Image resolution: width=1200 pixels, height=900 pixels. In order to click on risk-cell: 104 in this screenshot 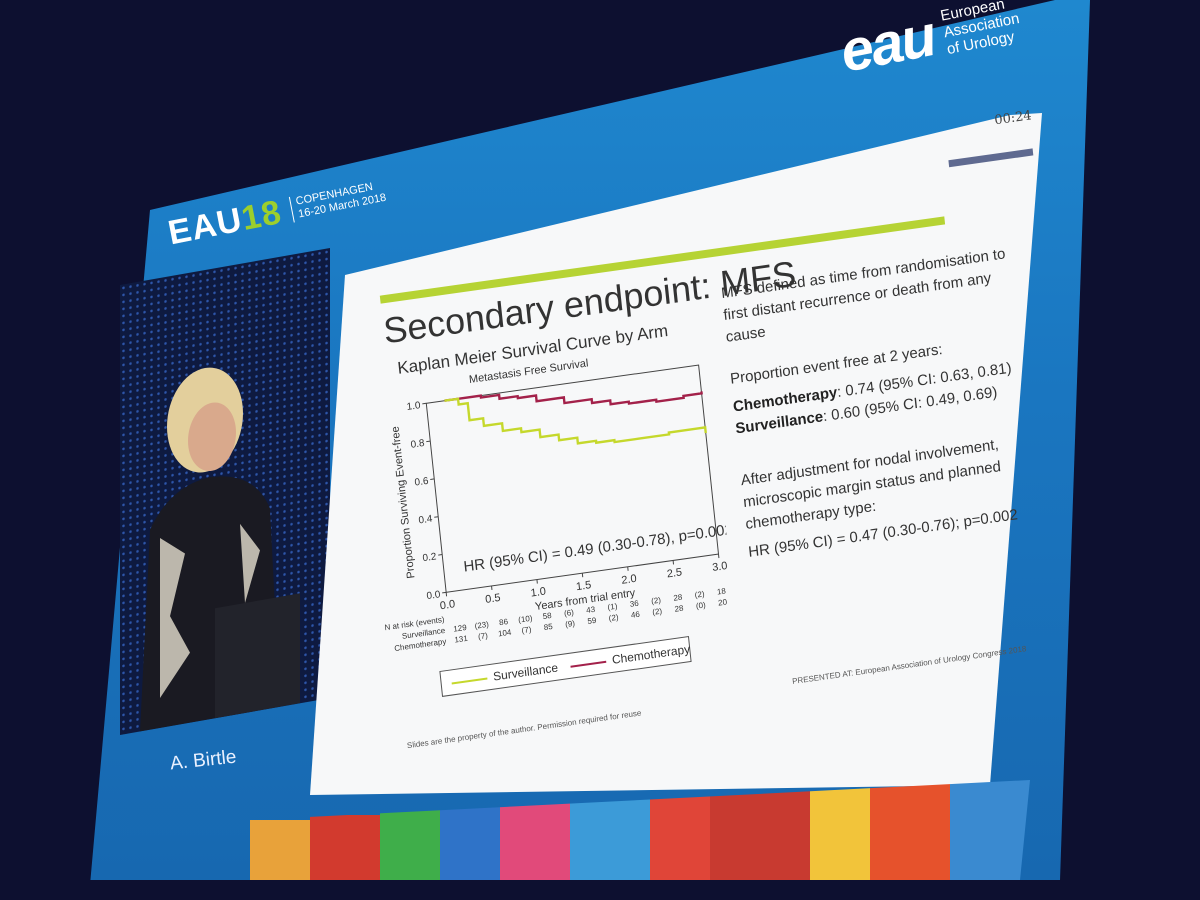, I will do `click(504, 633)`.